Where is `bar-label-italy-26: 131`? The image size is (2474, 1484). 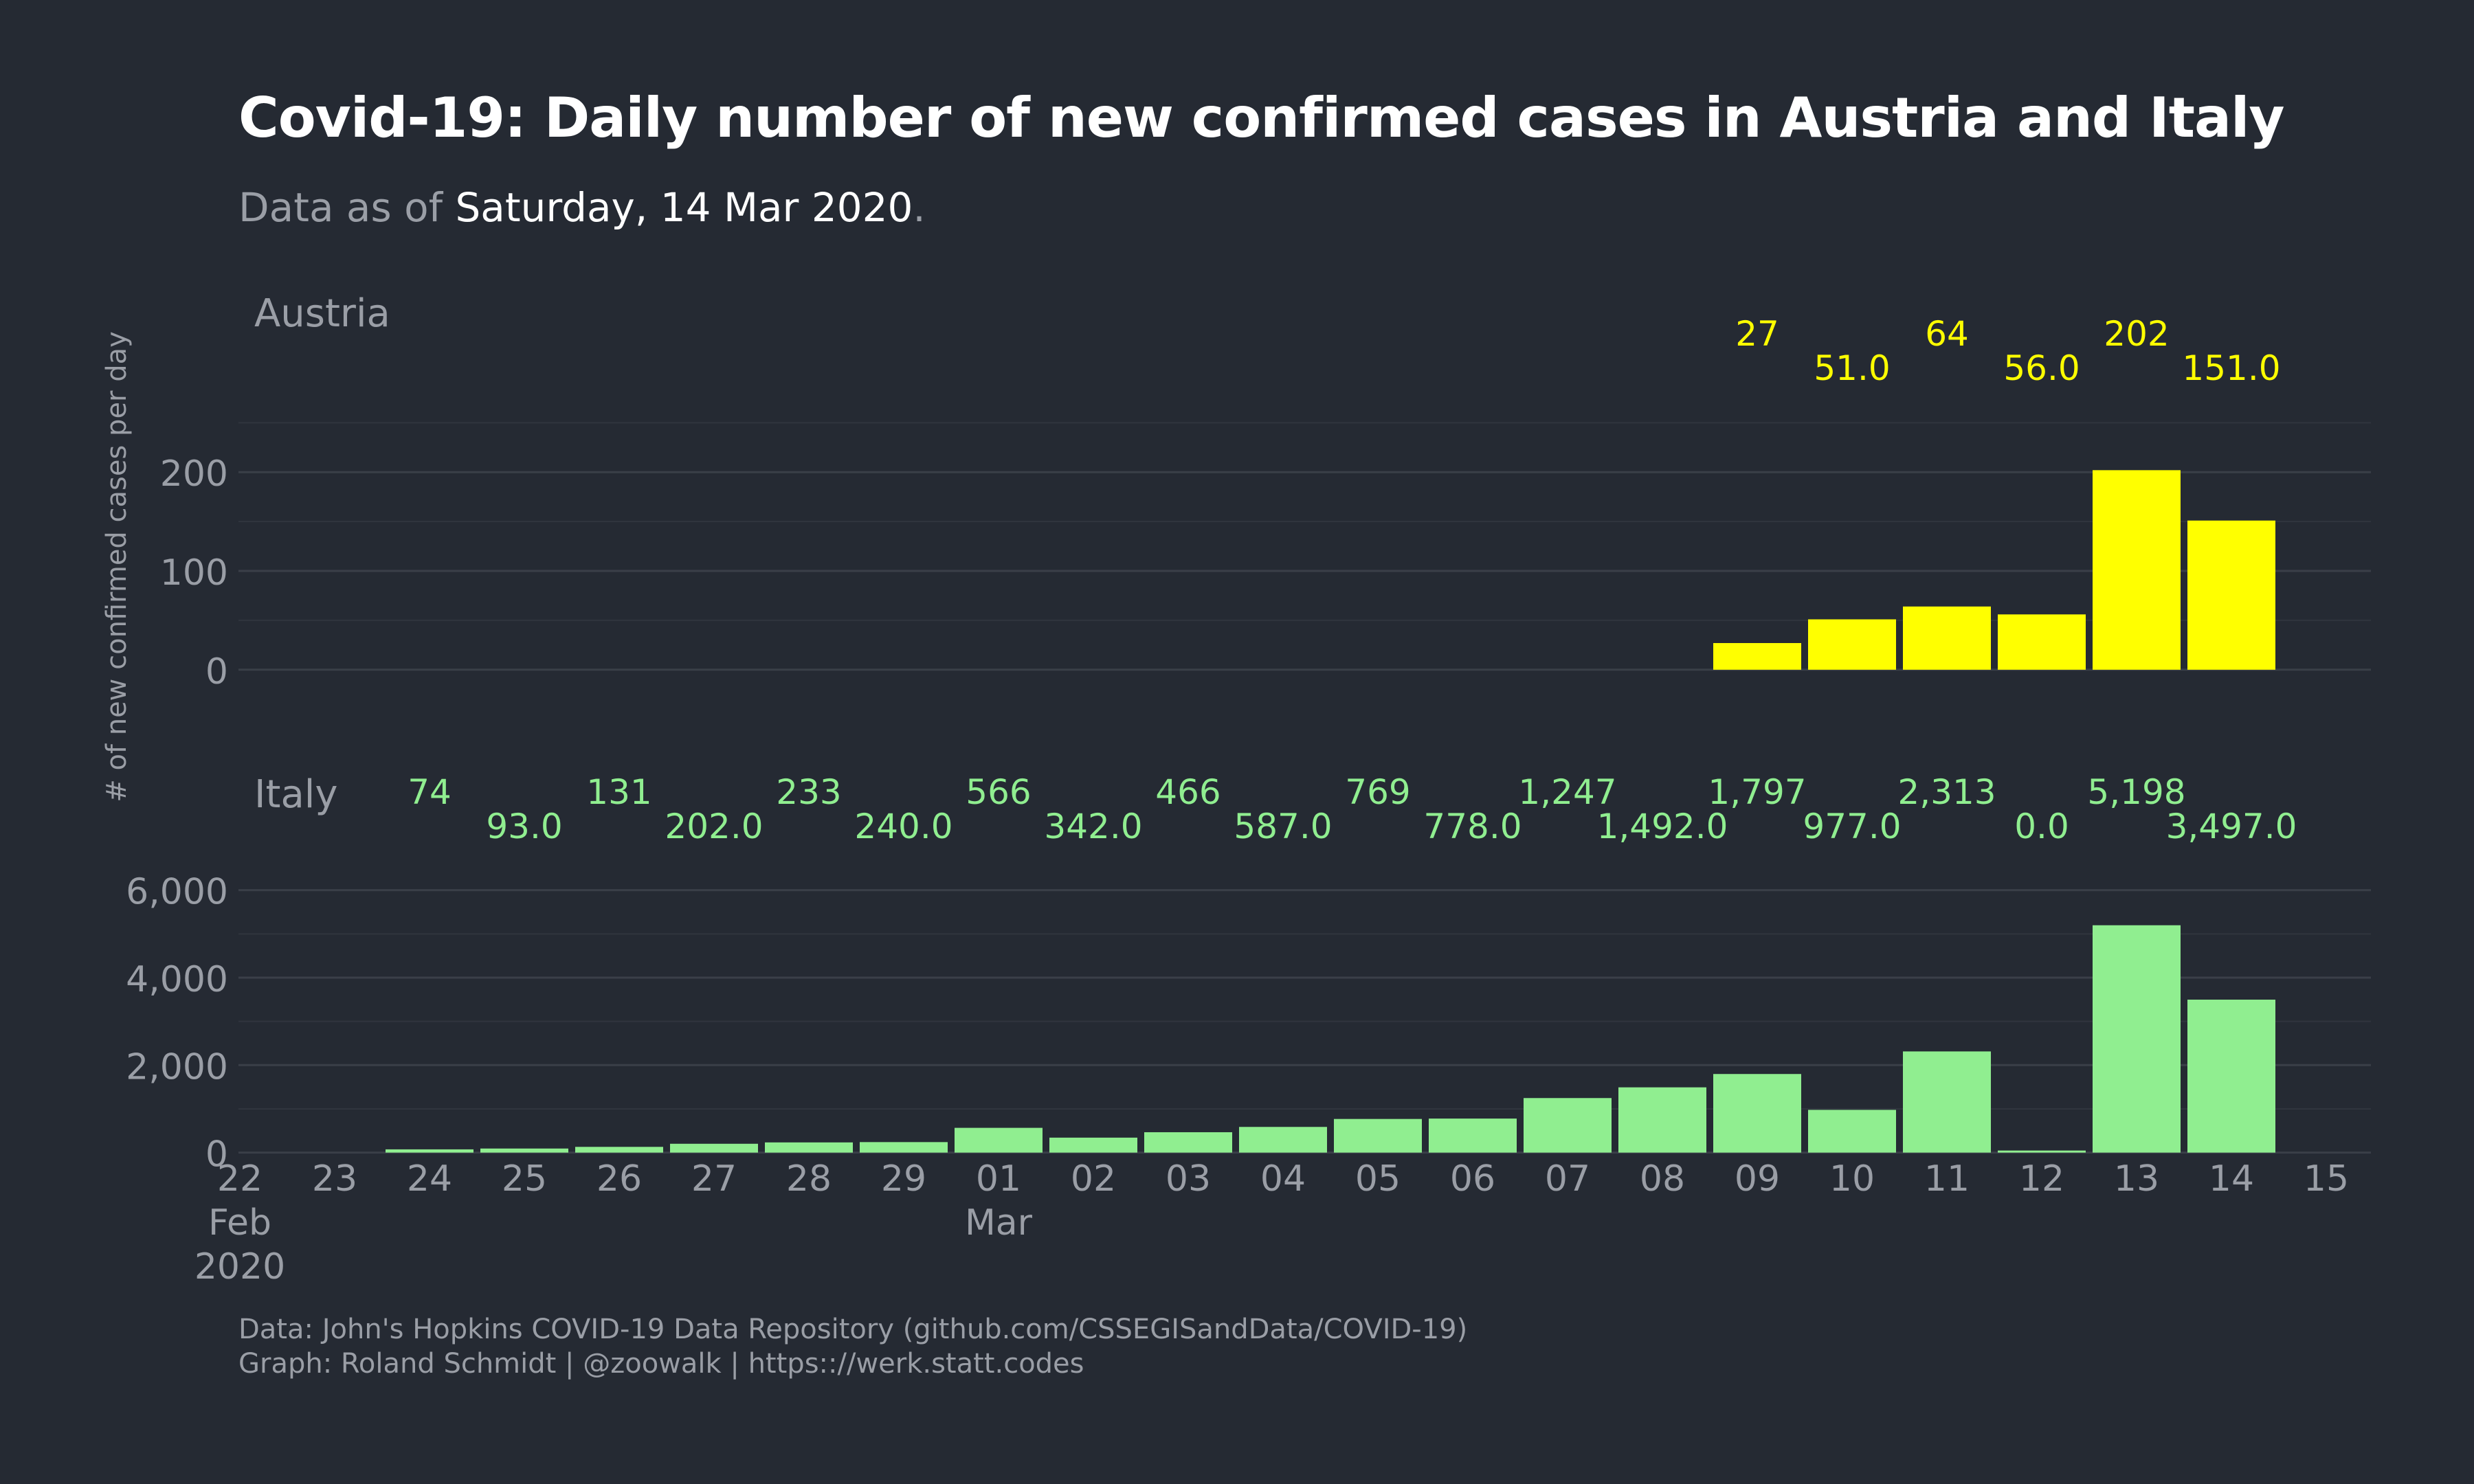 bar-label-italy-26: 131 is located at coordinates (618, 792).